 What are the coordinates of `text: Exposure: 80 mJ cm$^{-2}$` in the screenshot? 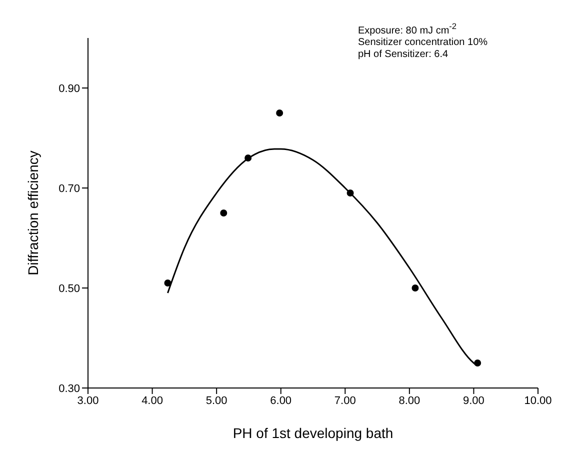 It's located at (408, 29).